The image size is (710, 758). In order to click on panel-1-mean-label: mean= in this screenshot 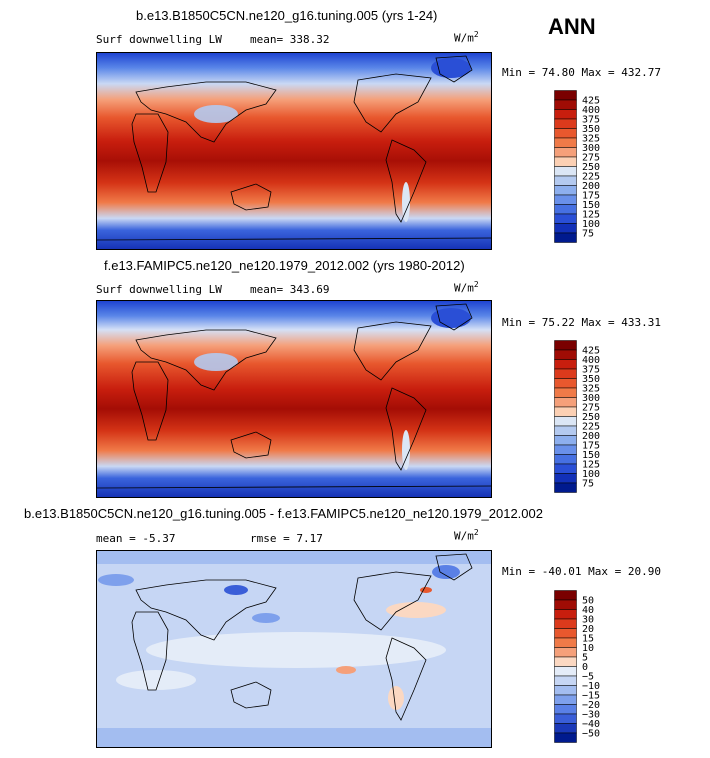, I will do `click(267, 39)`.